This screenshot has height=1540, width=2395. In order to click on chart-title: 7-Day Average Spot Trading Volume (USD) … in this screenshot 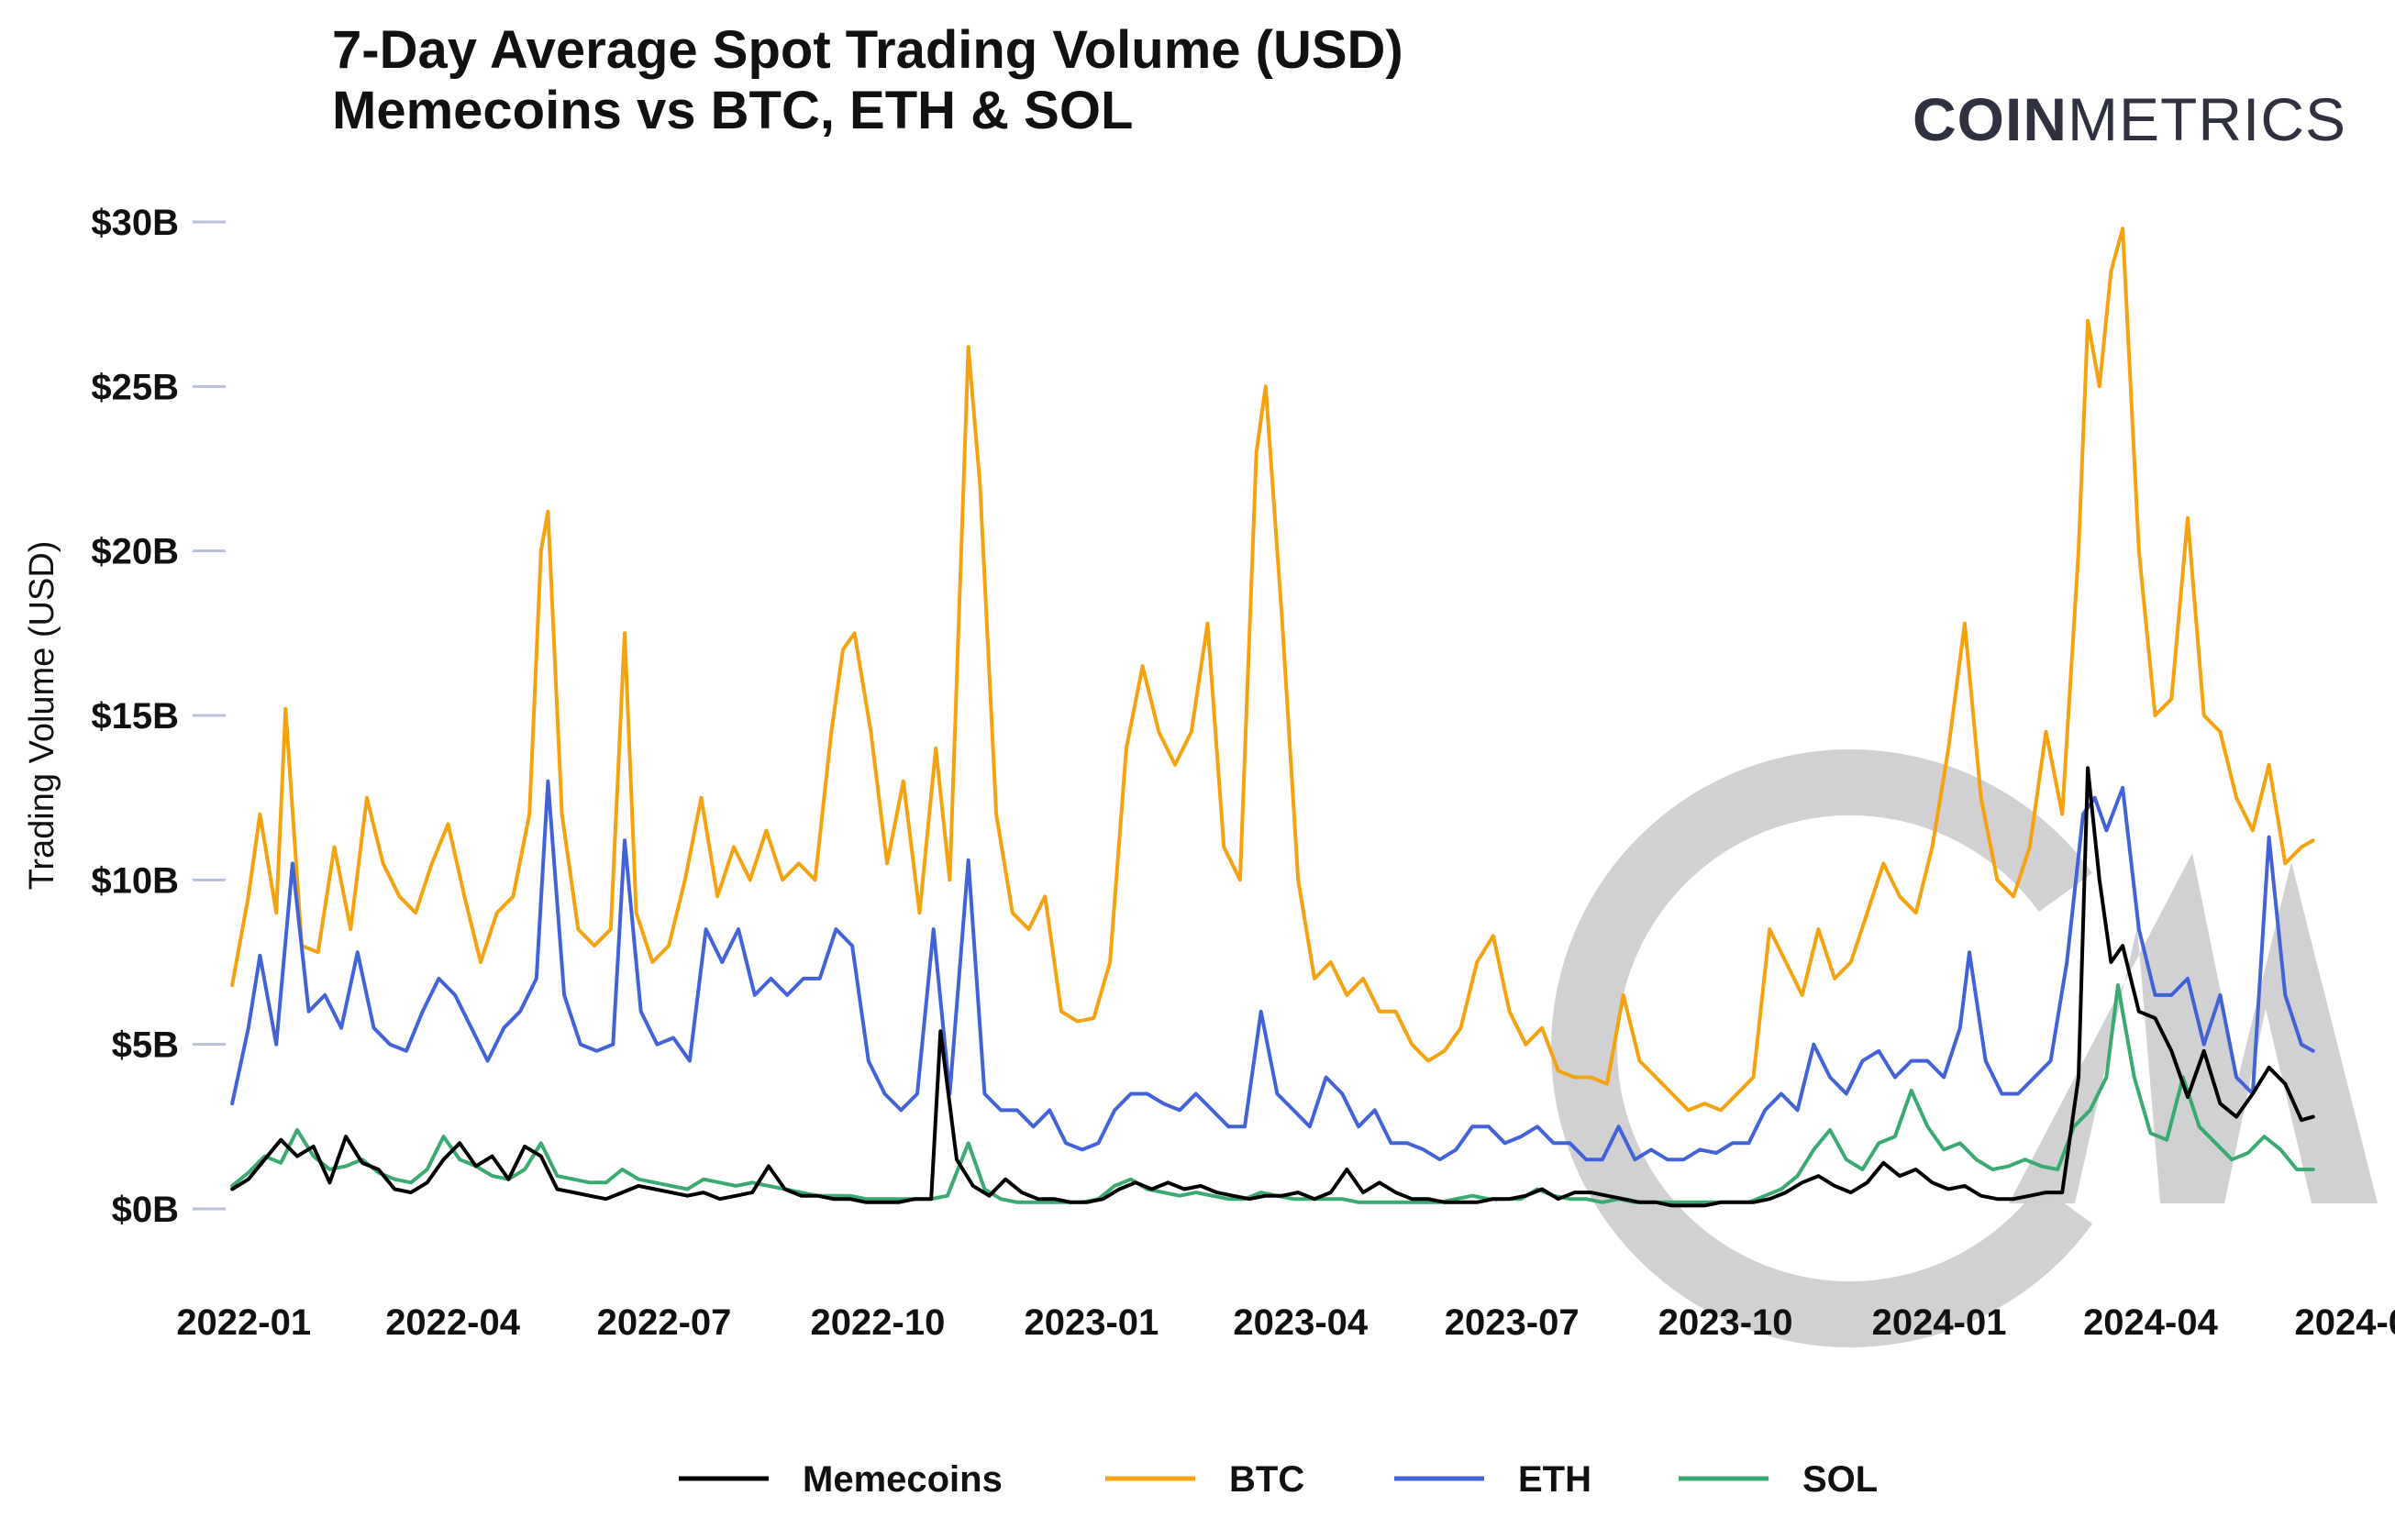, I will do `click(867, 80)`.